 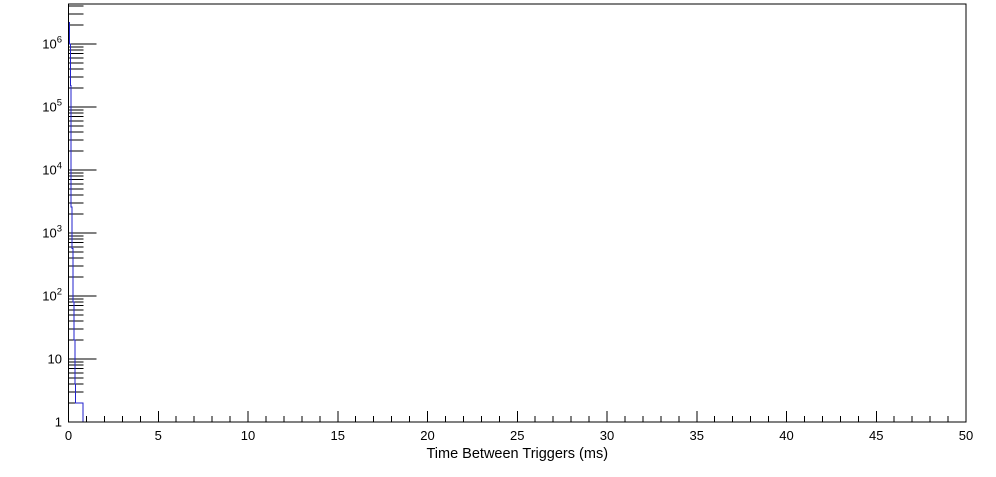 What do you see at coordinates (55, 358) in the screenshot?
I see `y-tick-label: 10` at bounding box center [55, 358].